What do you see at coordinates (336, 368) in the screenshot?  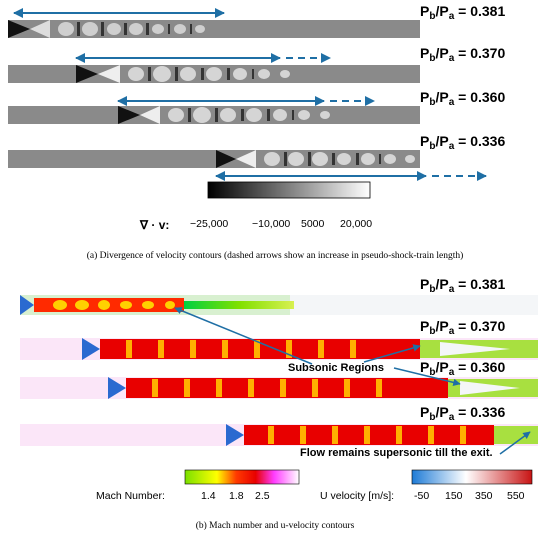 I see `subsonic-regions-annotation: Subsonic Regions` at bounding box center [336, 368].